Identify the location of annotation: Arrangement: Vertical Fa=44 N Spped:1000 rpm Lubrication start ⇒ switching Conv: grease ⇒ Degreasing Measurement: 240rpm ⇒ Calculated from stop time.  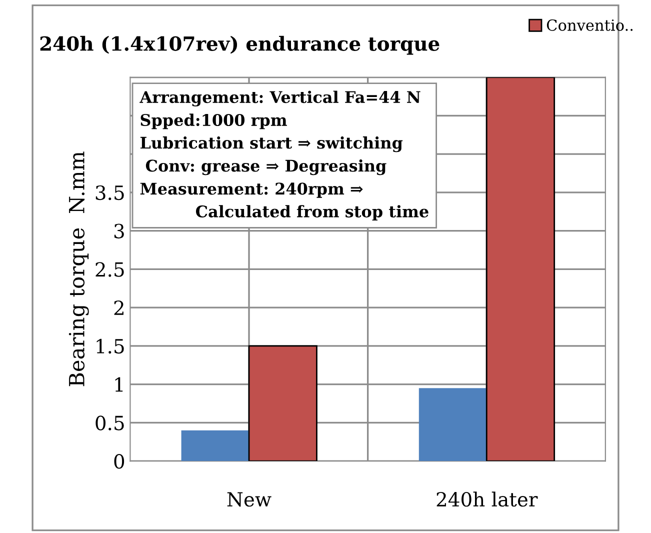
(284, 155).